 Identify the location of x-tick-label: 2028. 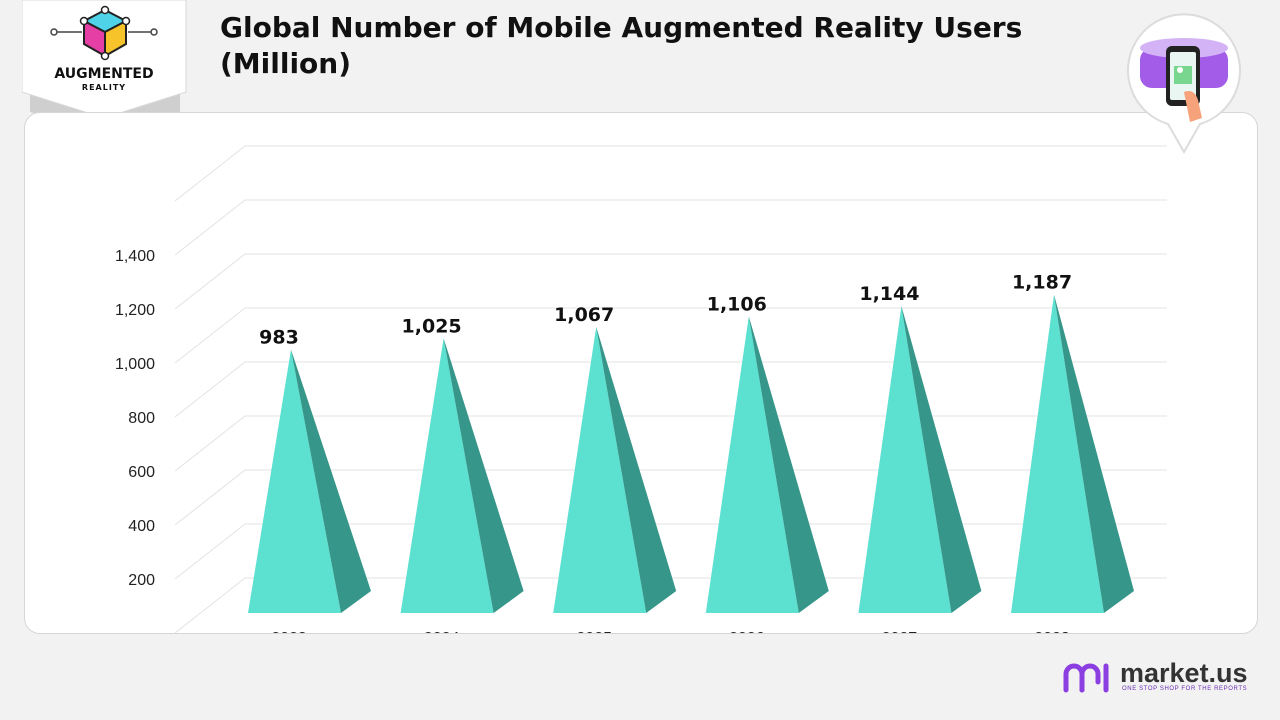
(1052, 631).